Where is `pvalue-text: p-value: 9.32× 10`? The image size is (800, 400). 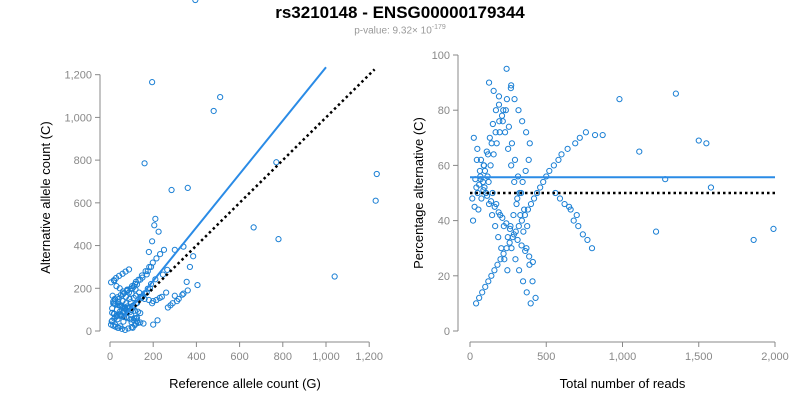
pvalue-text: p-value: 9.32× 10 is located at coordinates (393, 31).